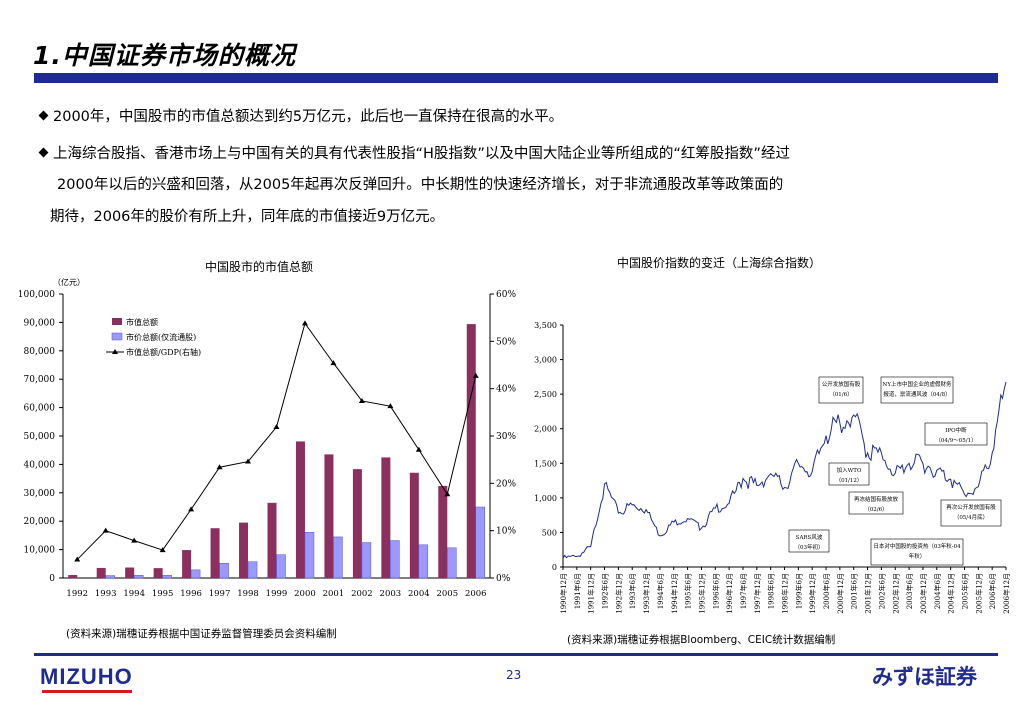  What do you see at coordinates (36, 295) in the screenshot?
I see `y-tick-label: 100,000` at bounding box center [36, 295].